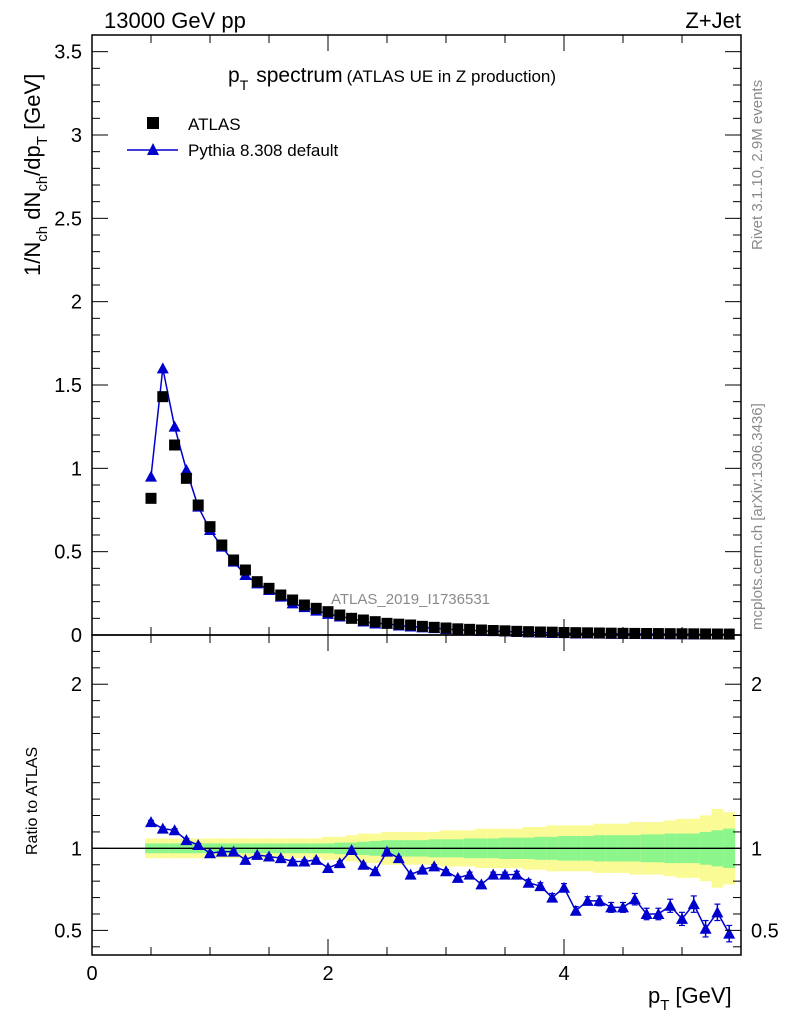 This screenshot has height=1024, width=786. What do you see at coordinates (153, 123) in the screenshot?
I see `legend-marker-atlas` at bounding box center [153, 123].